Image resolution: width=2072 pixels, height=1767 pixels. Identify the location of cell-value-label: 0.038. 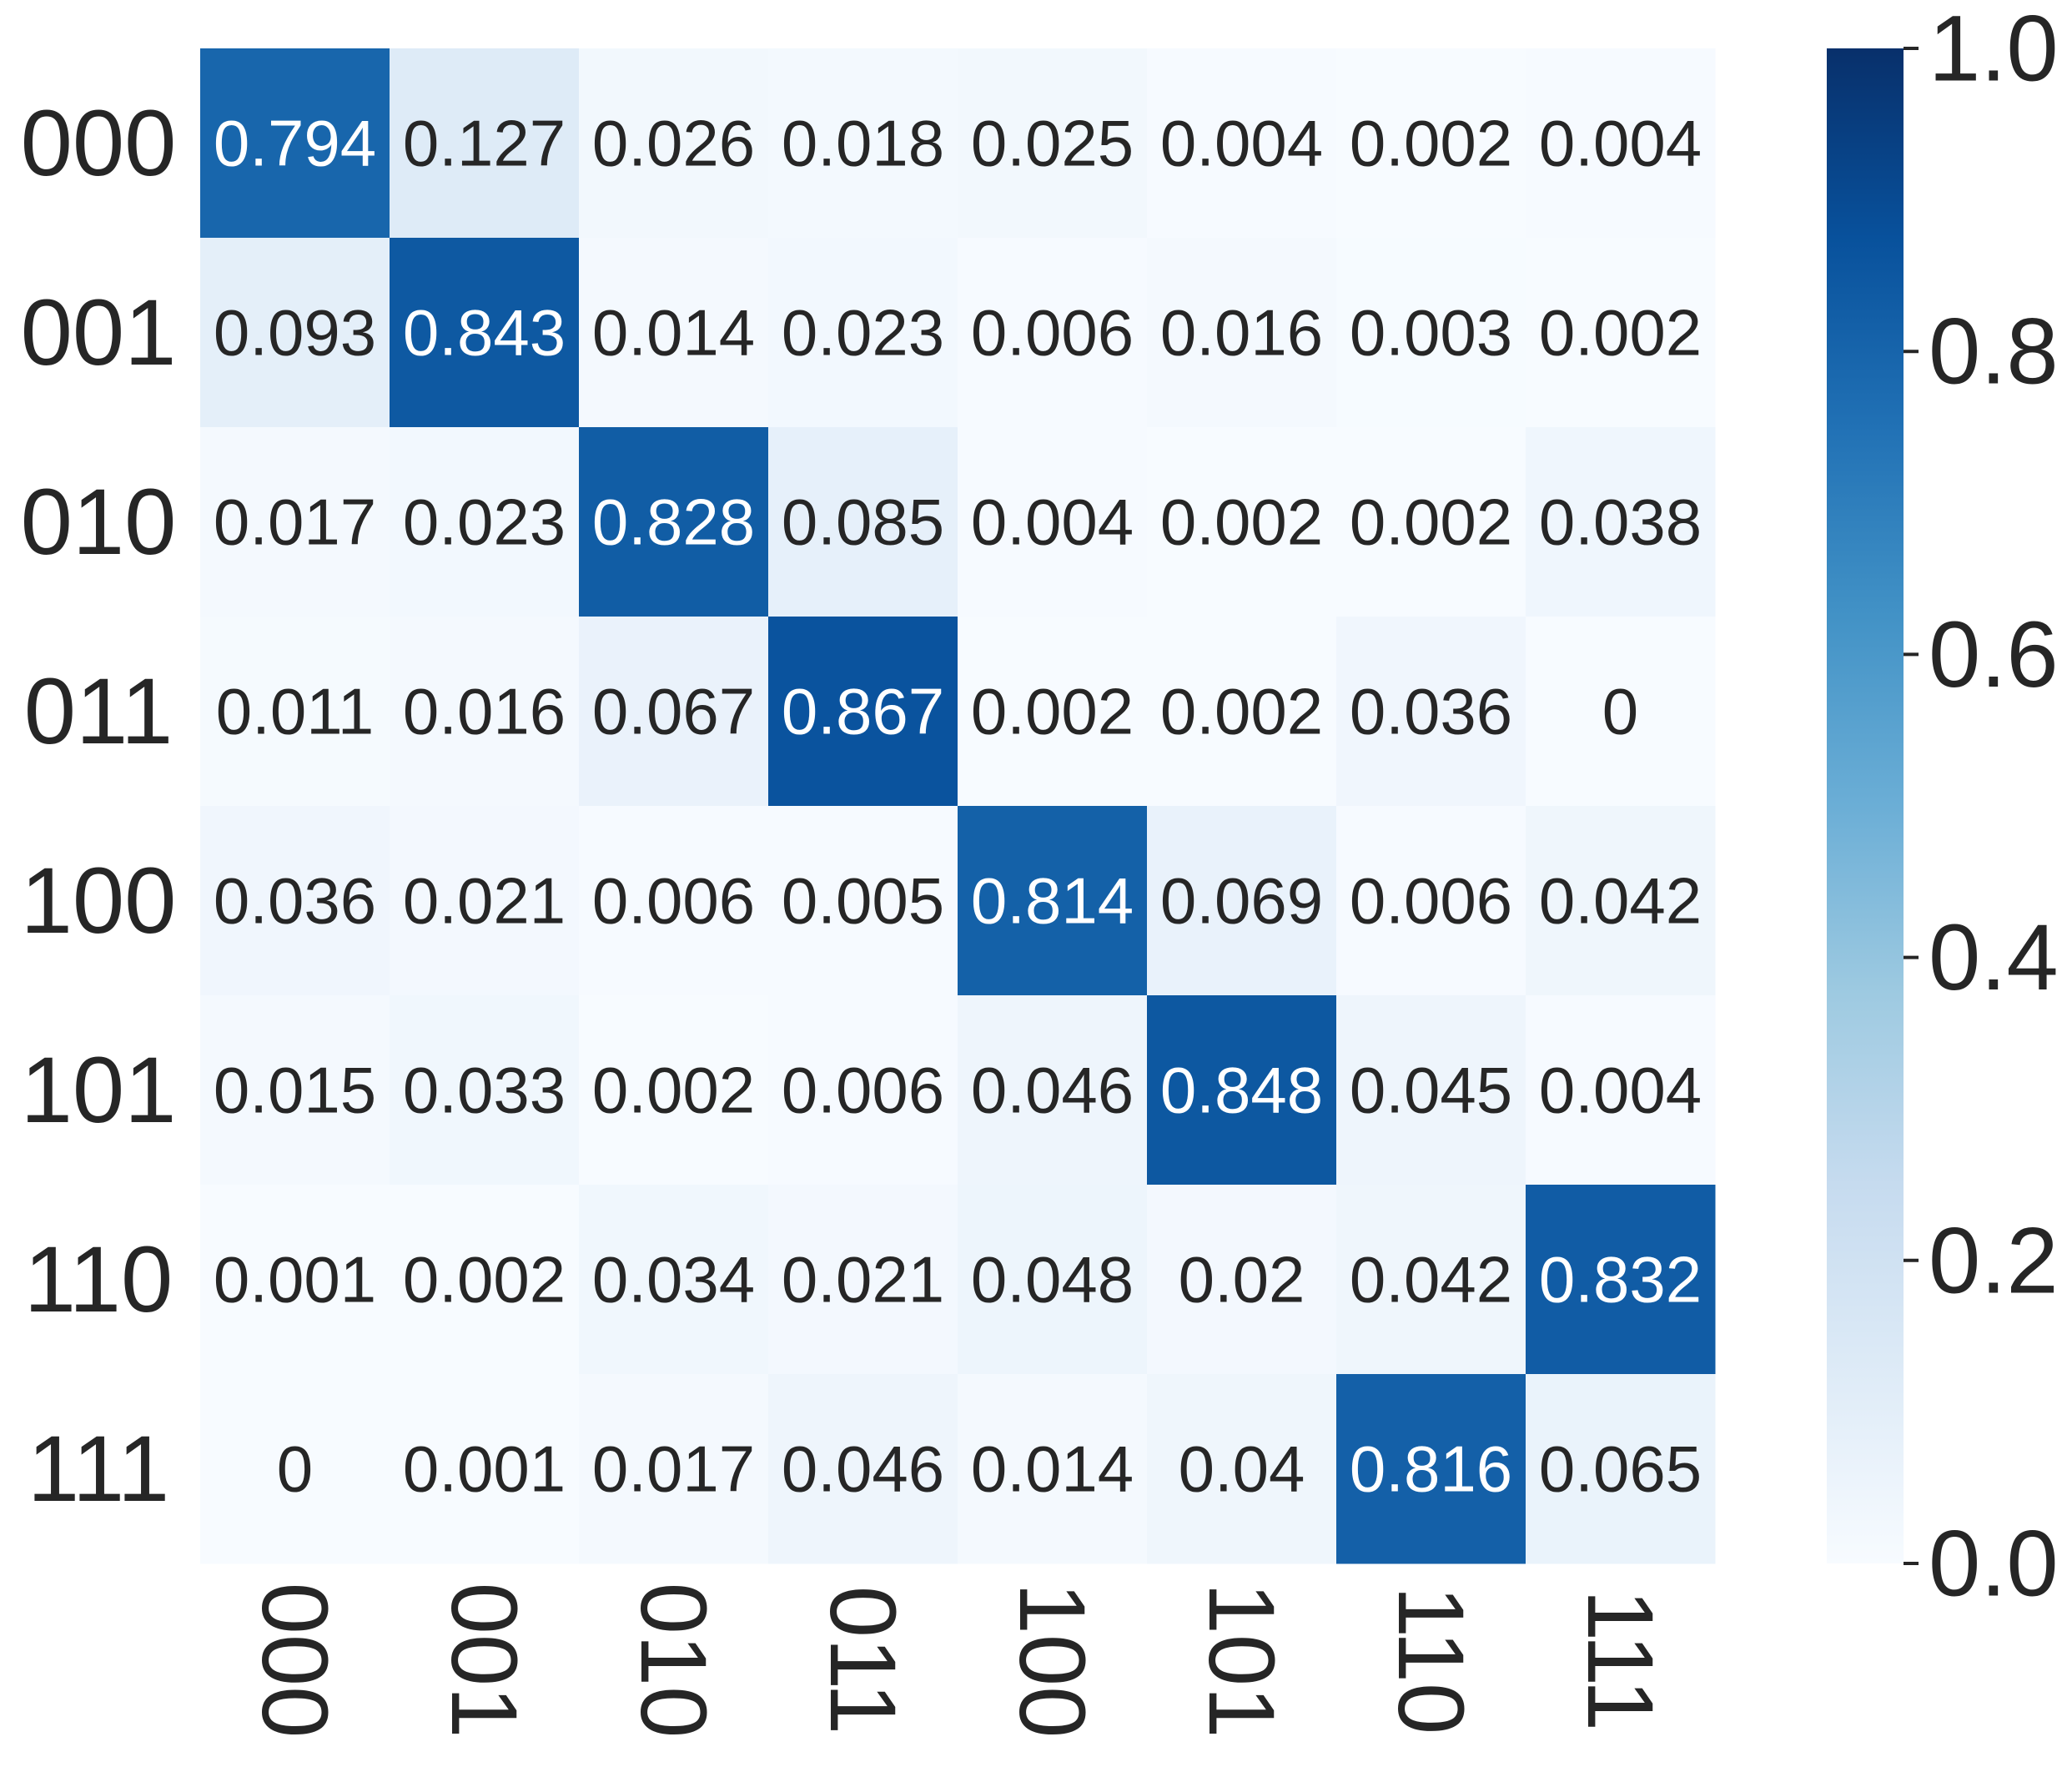
(1620, 522).